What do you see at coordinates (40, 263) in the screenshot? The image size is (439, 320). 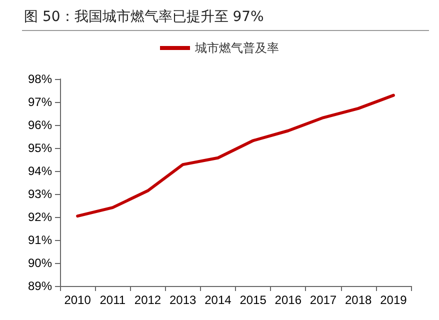 I see `y-tick-label: 90%` at bounding box center [40, 263].